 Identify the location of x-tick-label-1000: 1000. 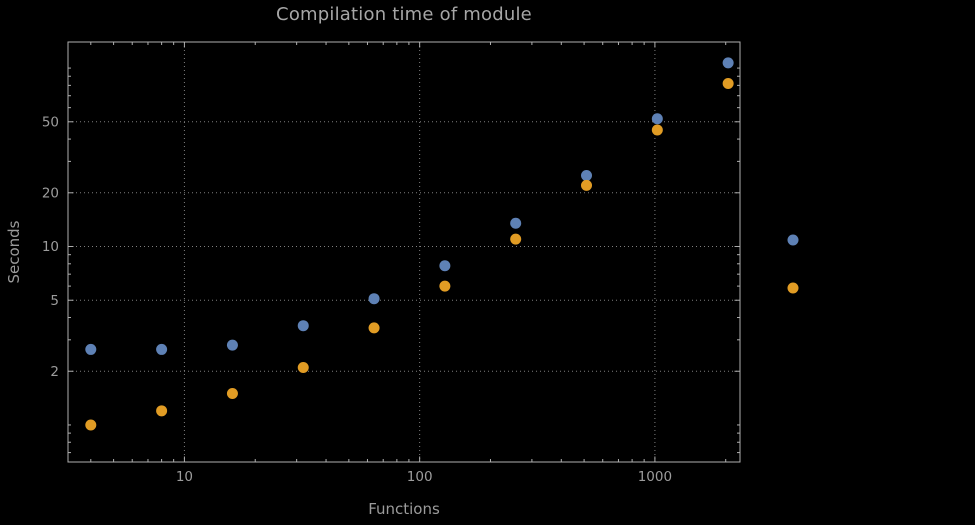
(655, 477).